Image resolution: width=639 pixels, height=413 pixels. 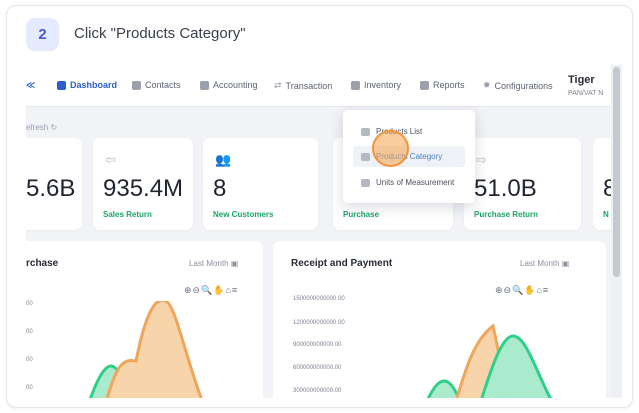 What do you see at coordinates (319, 299) in the screenshot?
I see `y-tick: 1500000000000.00` at bounding box center [319, 299].